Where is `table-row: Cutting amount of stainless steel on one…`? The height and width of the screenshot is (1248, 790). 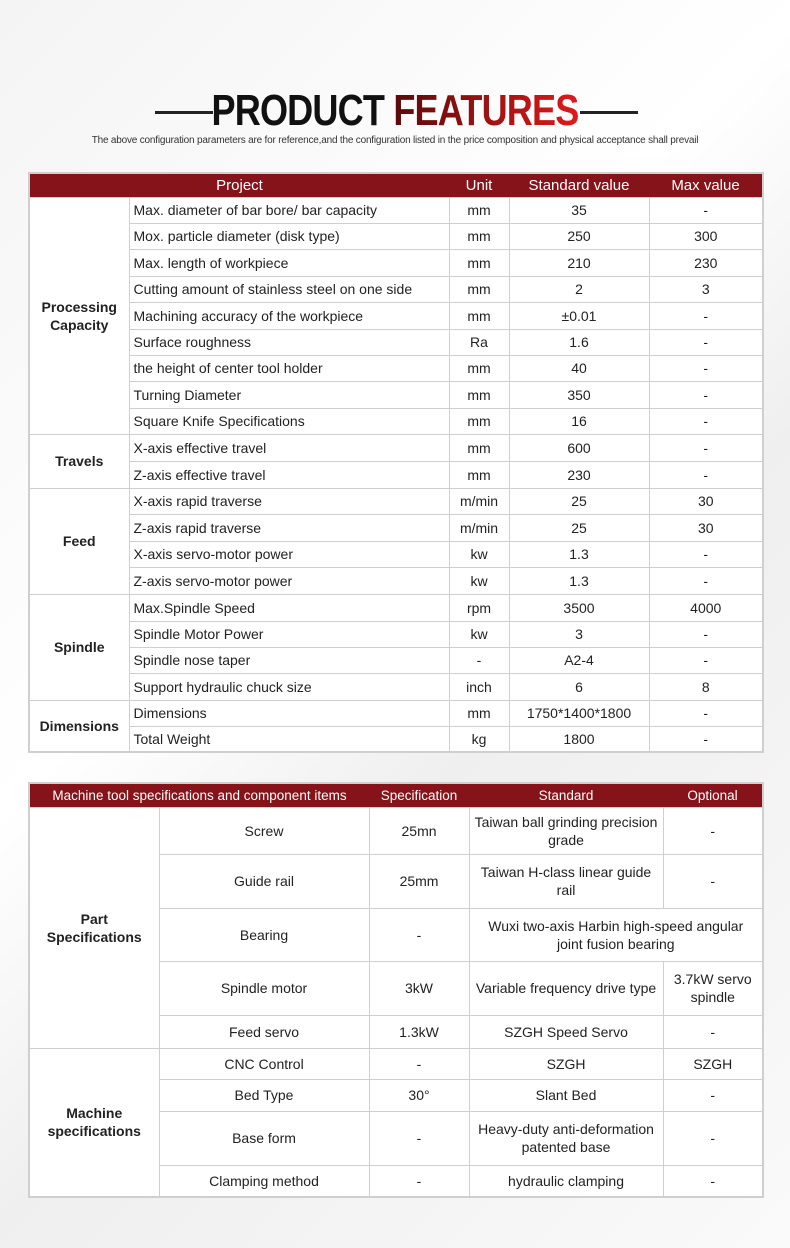
table-row: Cutting amount of stainless steel on one… is located at coordinates (396, 289).